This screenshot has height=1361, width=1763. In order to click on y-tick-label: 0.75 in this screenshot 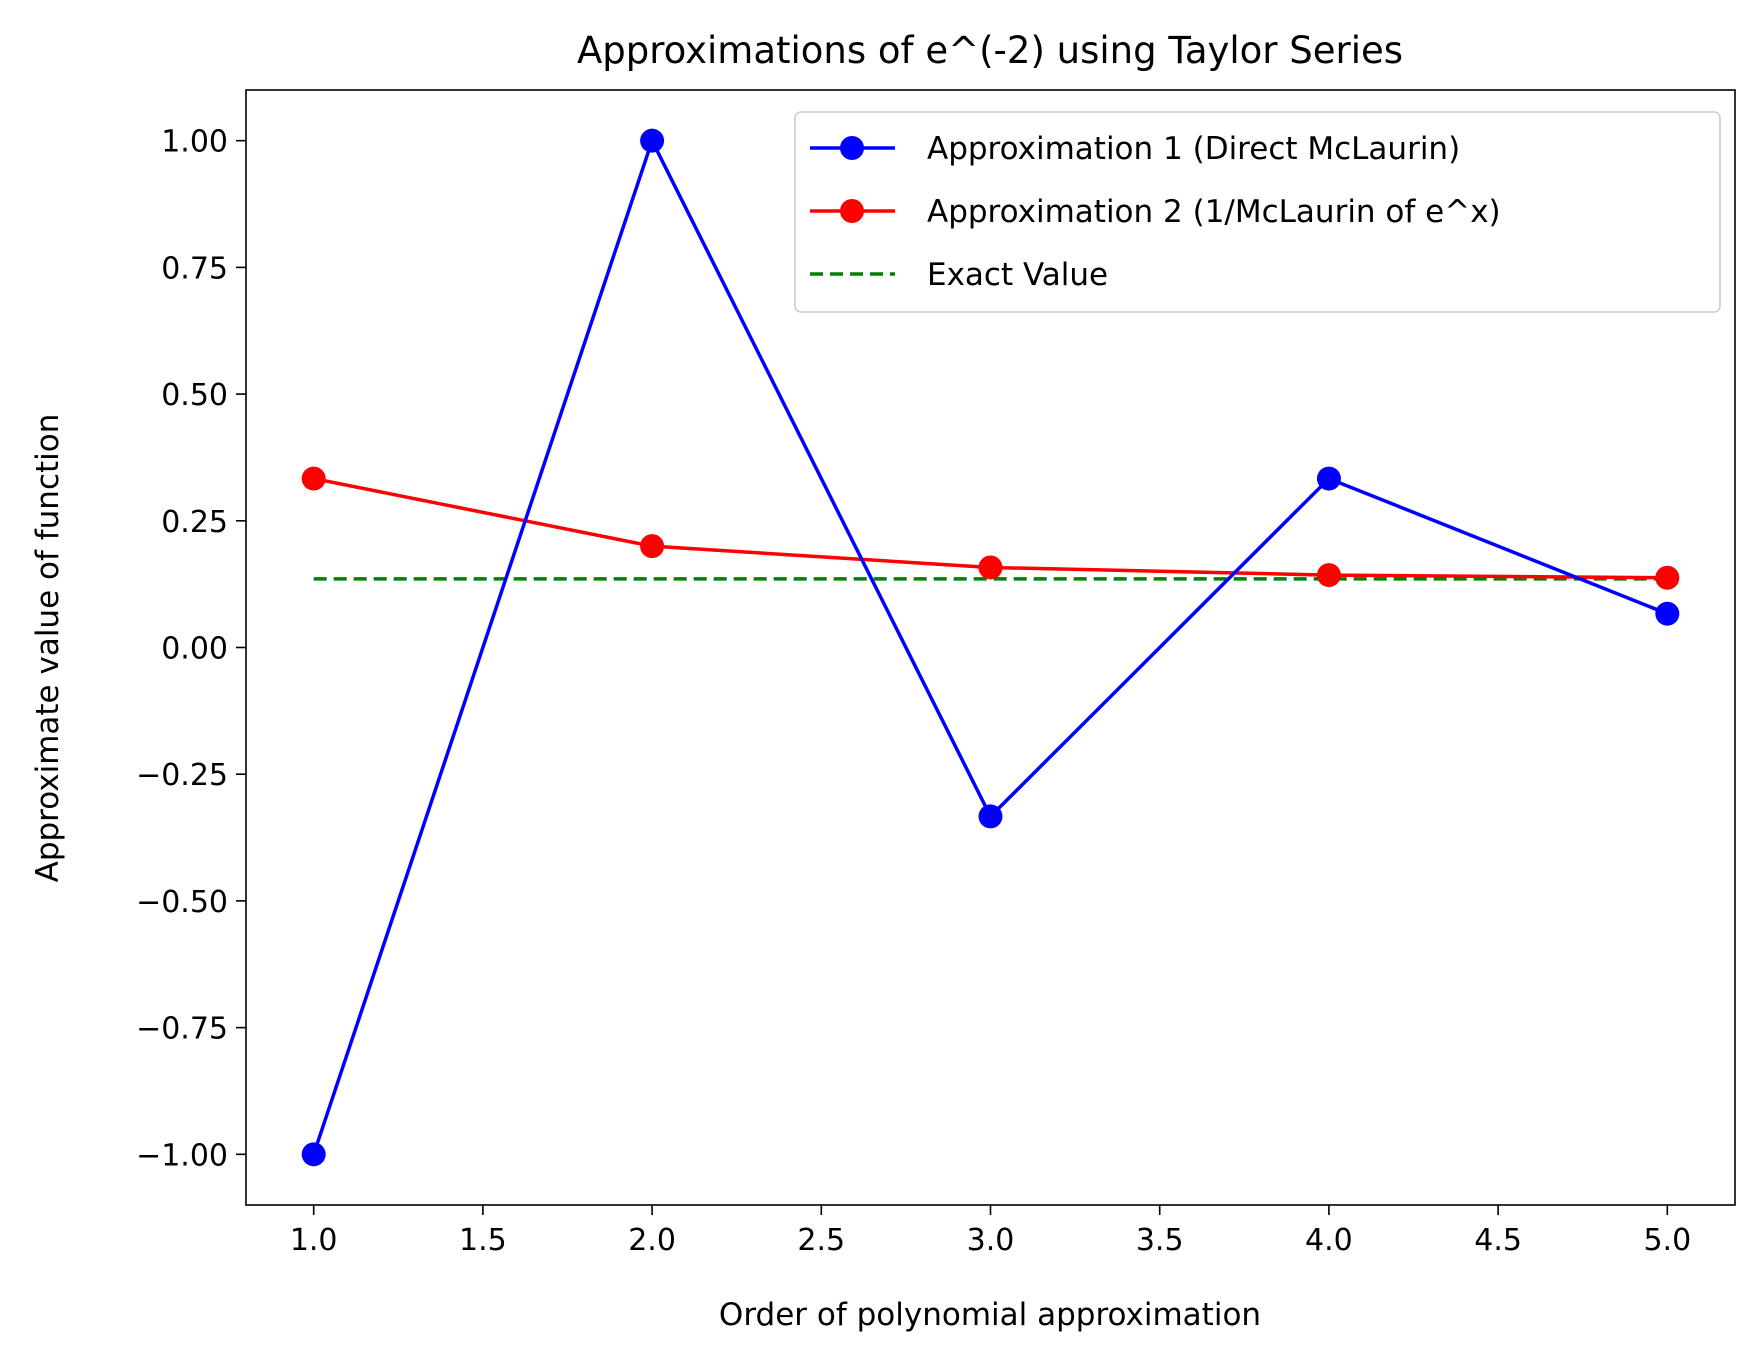, I will do `click(194, 268)`.